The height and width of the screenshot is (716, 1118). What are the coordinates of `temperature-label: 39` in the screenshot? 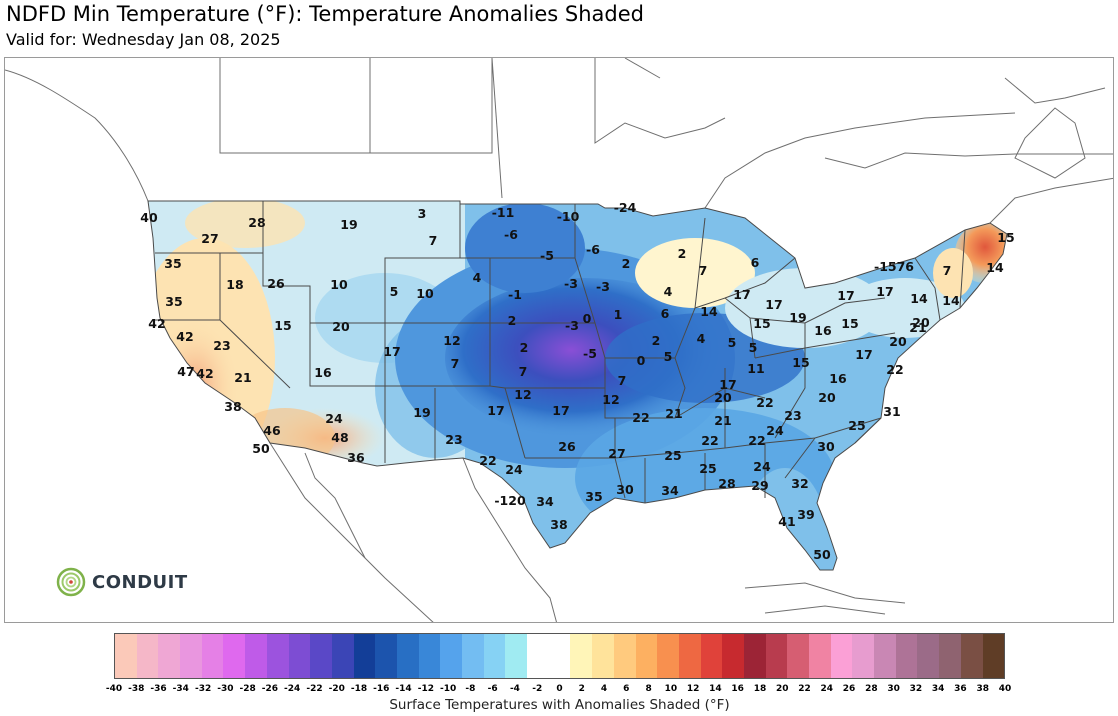 It's located at (805, 514).